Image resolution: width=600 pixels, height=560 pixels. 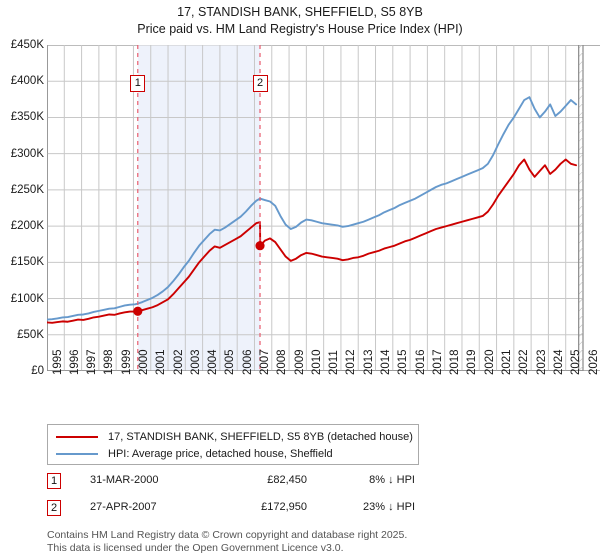 What do you see at coordinates (287, 480) in the screenshot?
I see `transaction-price-1: £82,450` at bounding box center [287, 480].